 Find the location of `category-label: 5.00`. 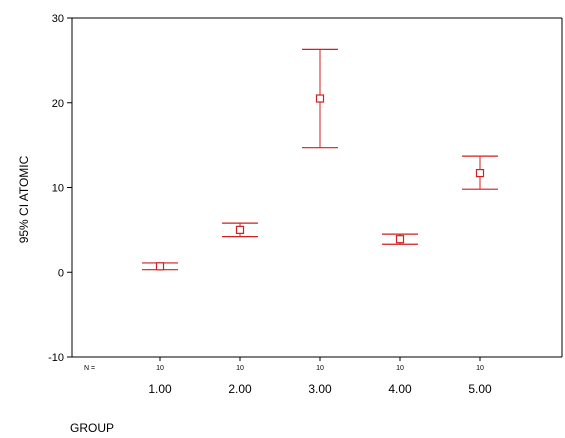

category-label: 5.00 is located at coordinates (480, 389).